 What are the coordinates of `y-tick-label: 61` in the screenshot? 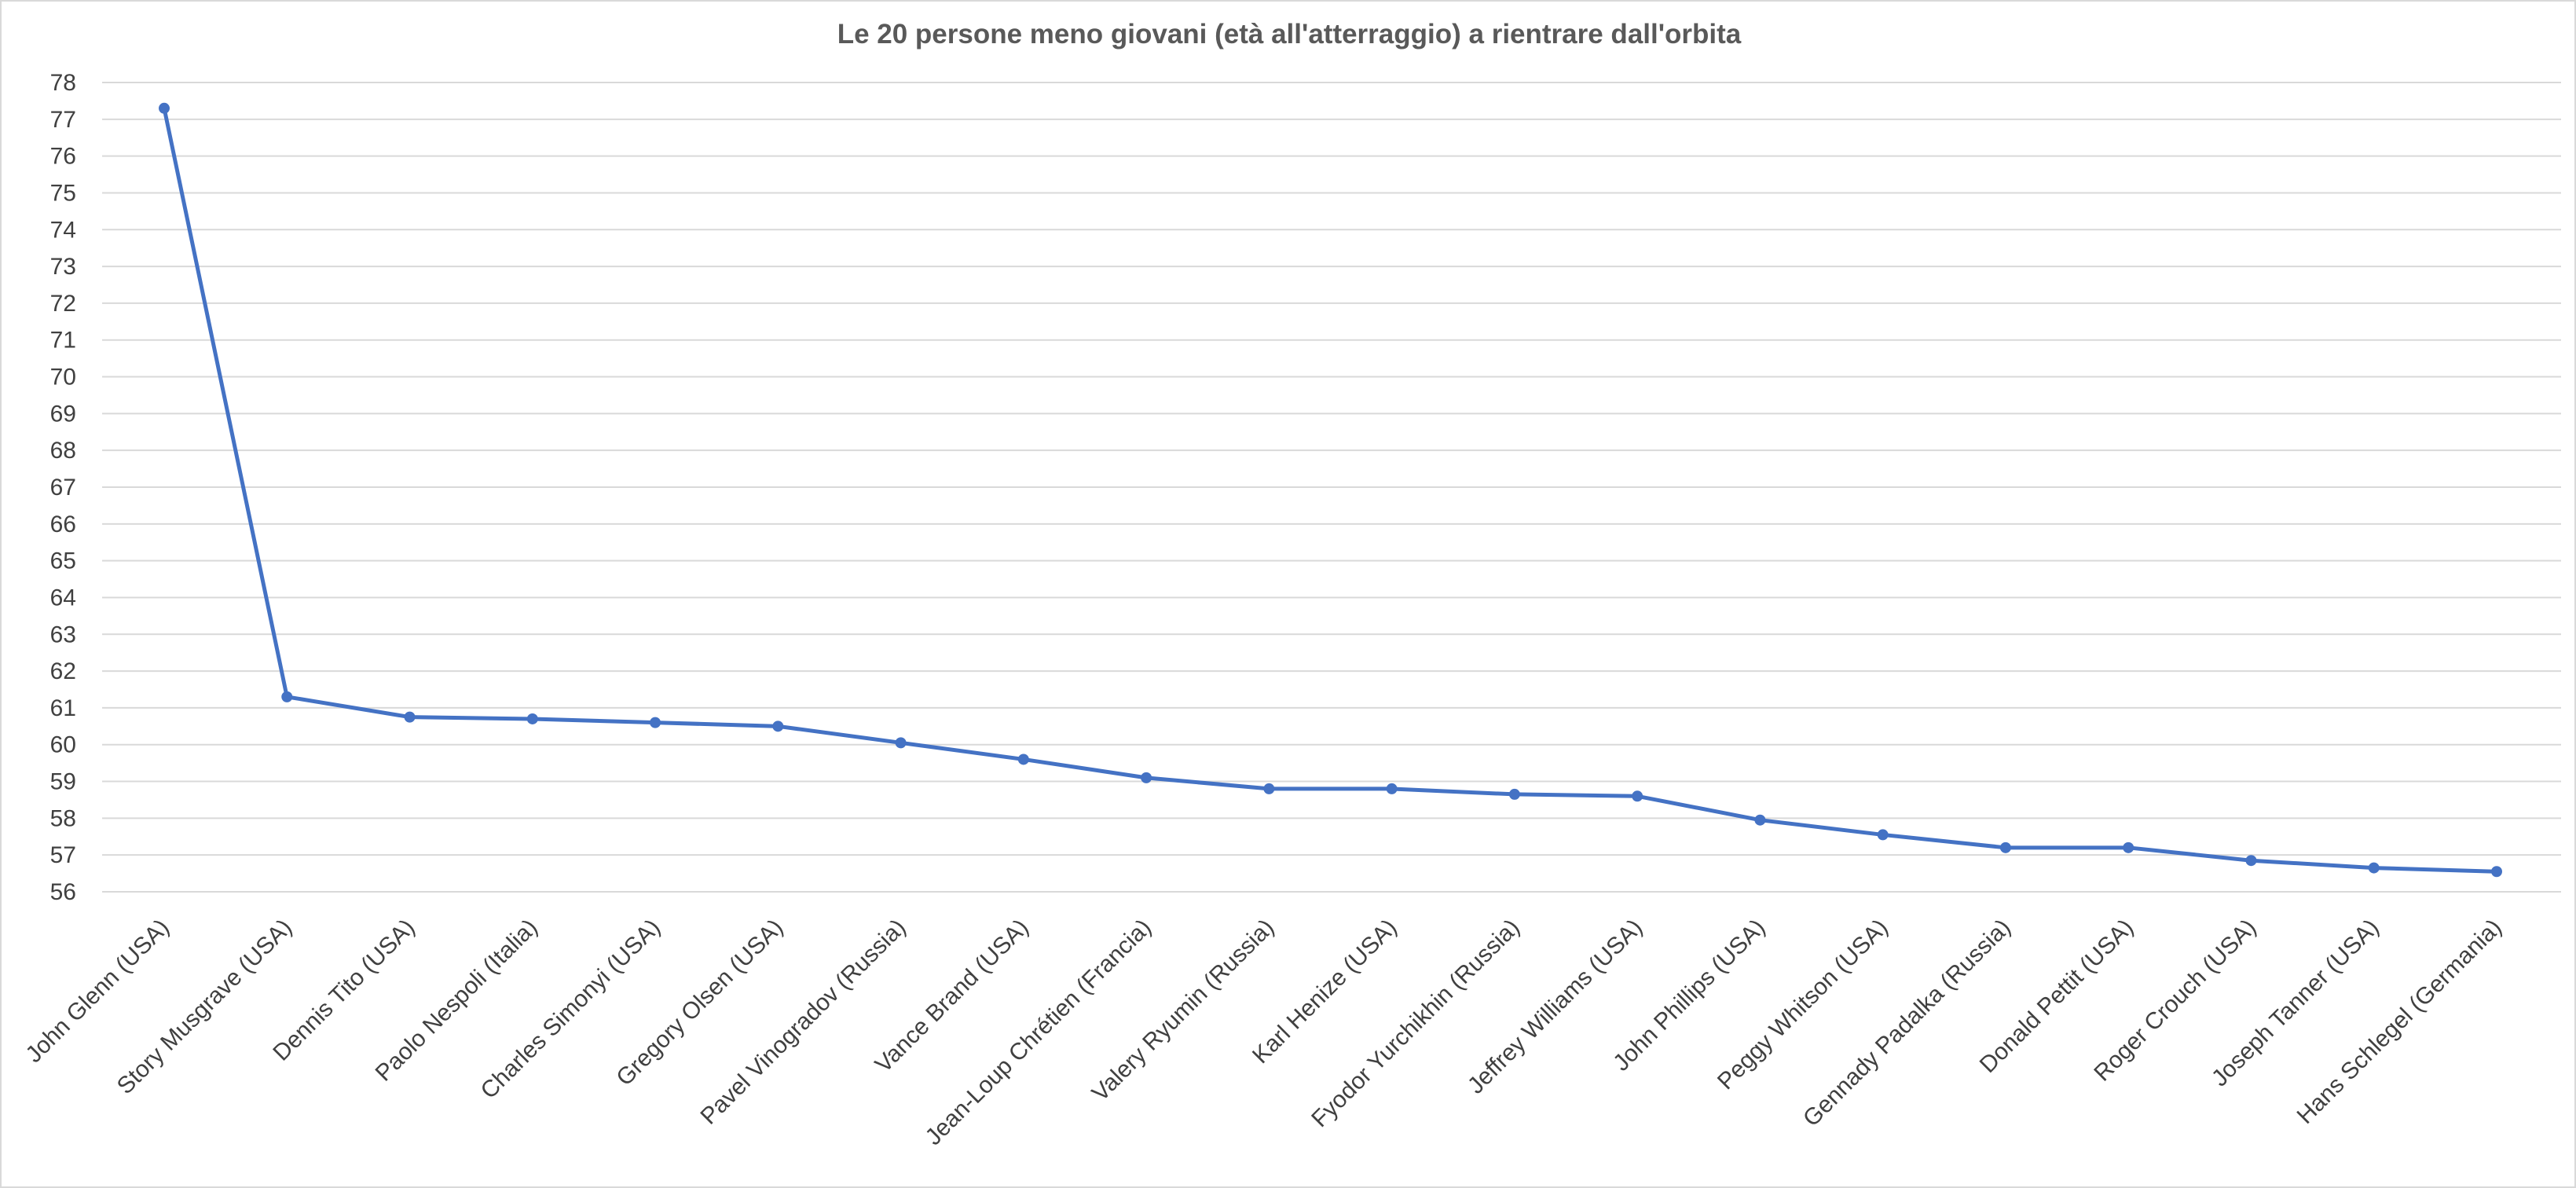 It's located at (63, 708).